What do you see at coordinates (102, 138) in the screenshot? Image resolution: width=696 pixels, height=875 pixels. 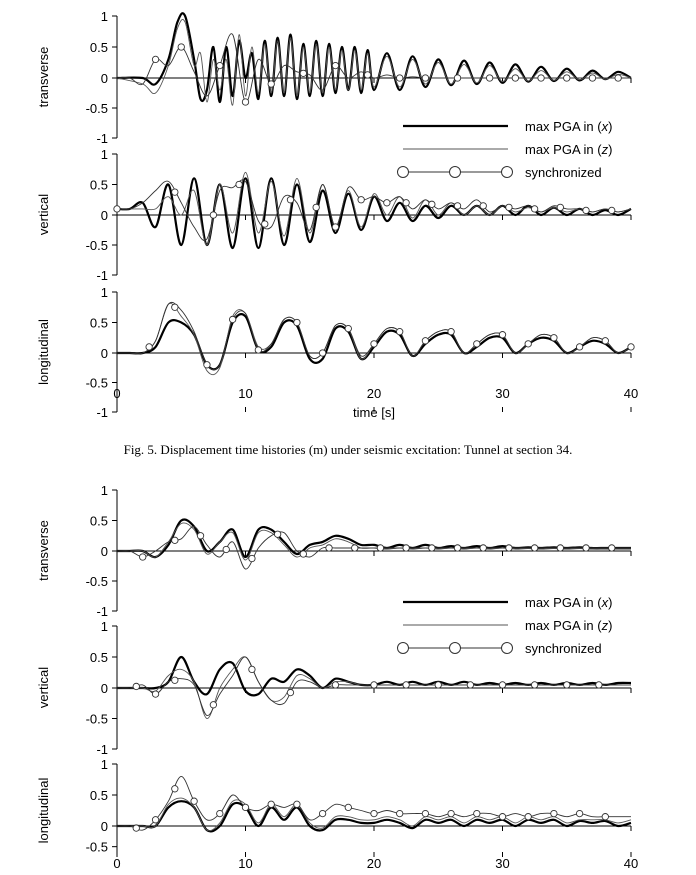 I see `y-tick-label-0-0-4: -1` at bounding box center [102, 138].